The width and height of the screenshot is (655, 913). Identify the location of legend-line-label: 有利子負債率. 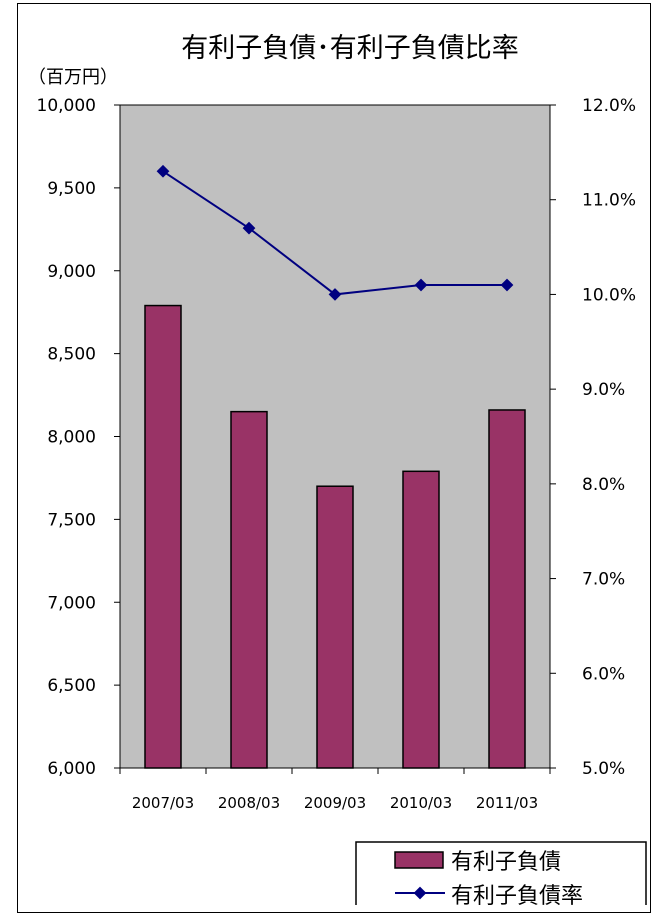
(517, 894).